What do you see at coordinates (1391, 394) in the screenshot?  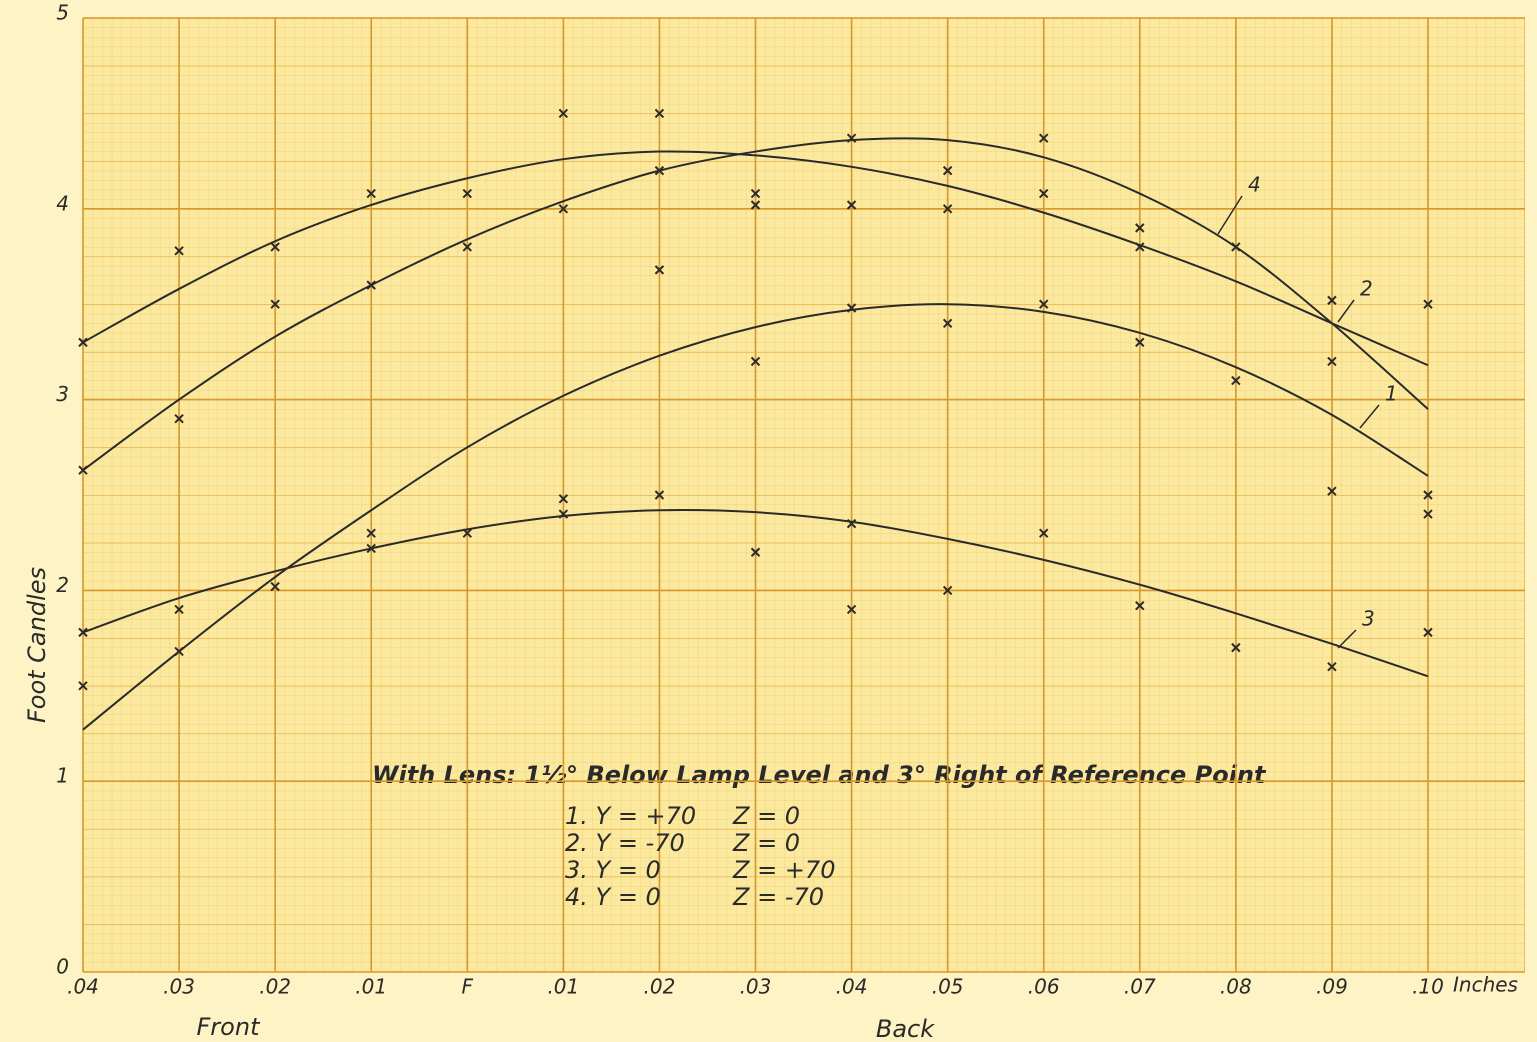 I see `curve-label: 1` at bounding box center [1391, 394].